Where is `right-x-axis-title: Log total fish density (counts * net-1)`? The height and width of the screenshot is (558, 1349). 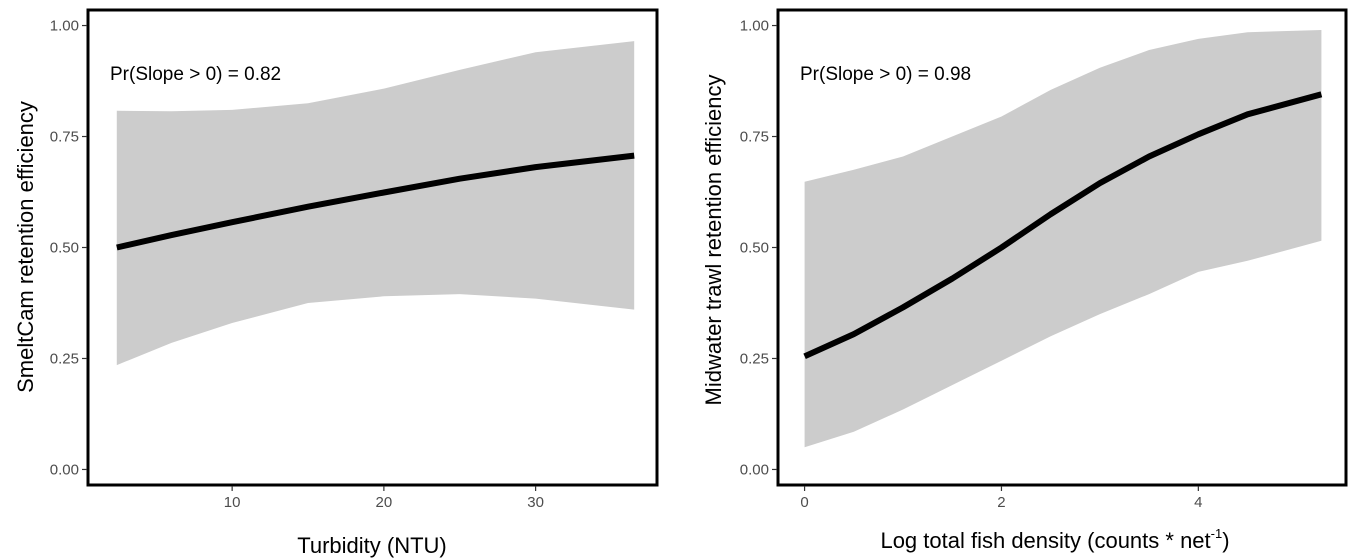
right-x-axis-title: Log total fish density (counts * net-1) is located at coordinates (1054, 539).